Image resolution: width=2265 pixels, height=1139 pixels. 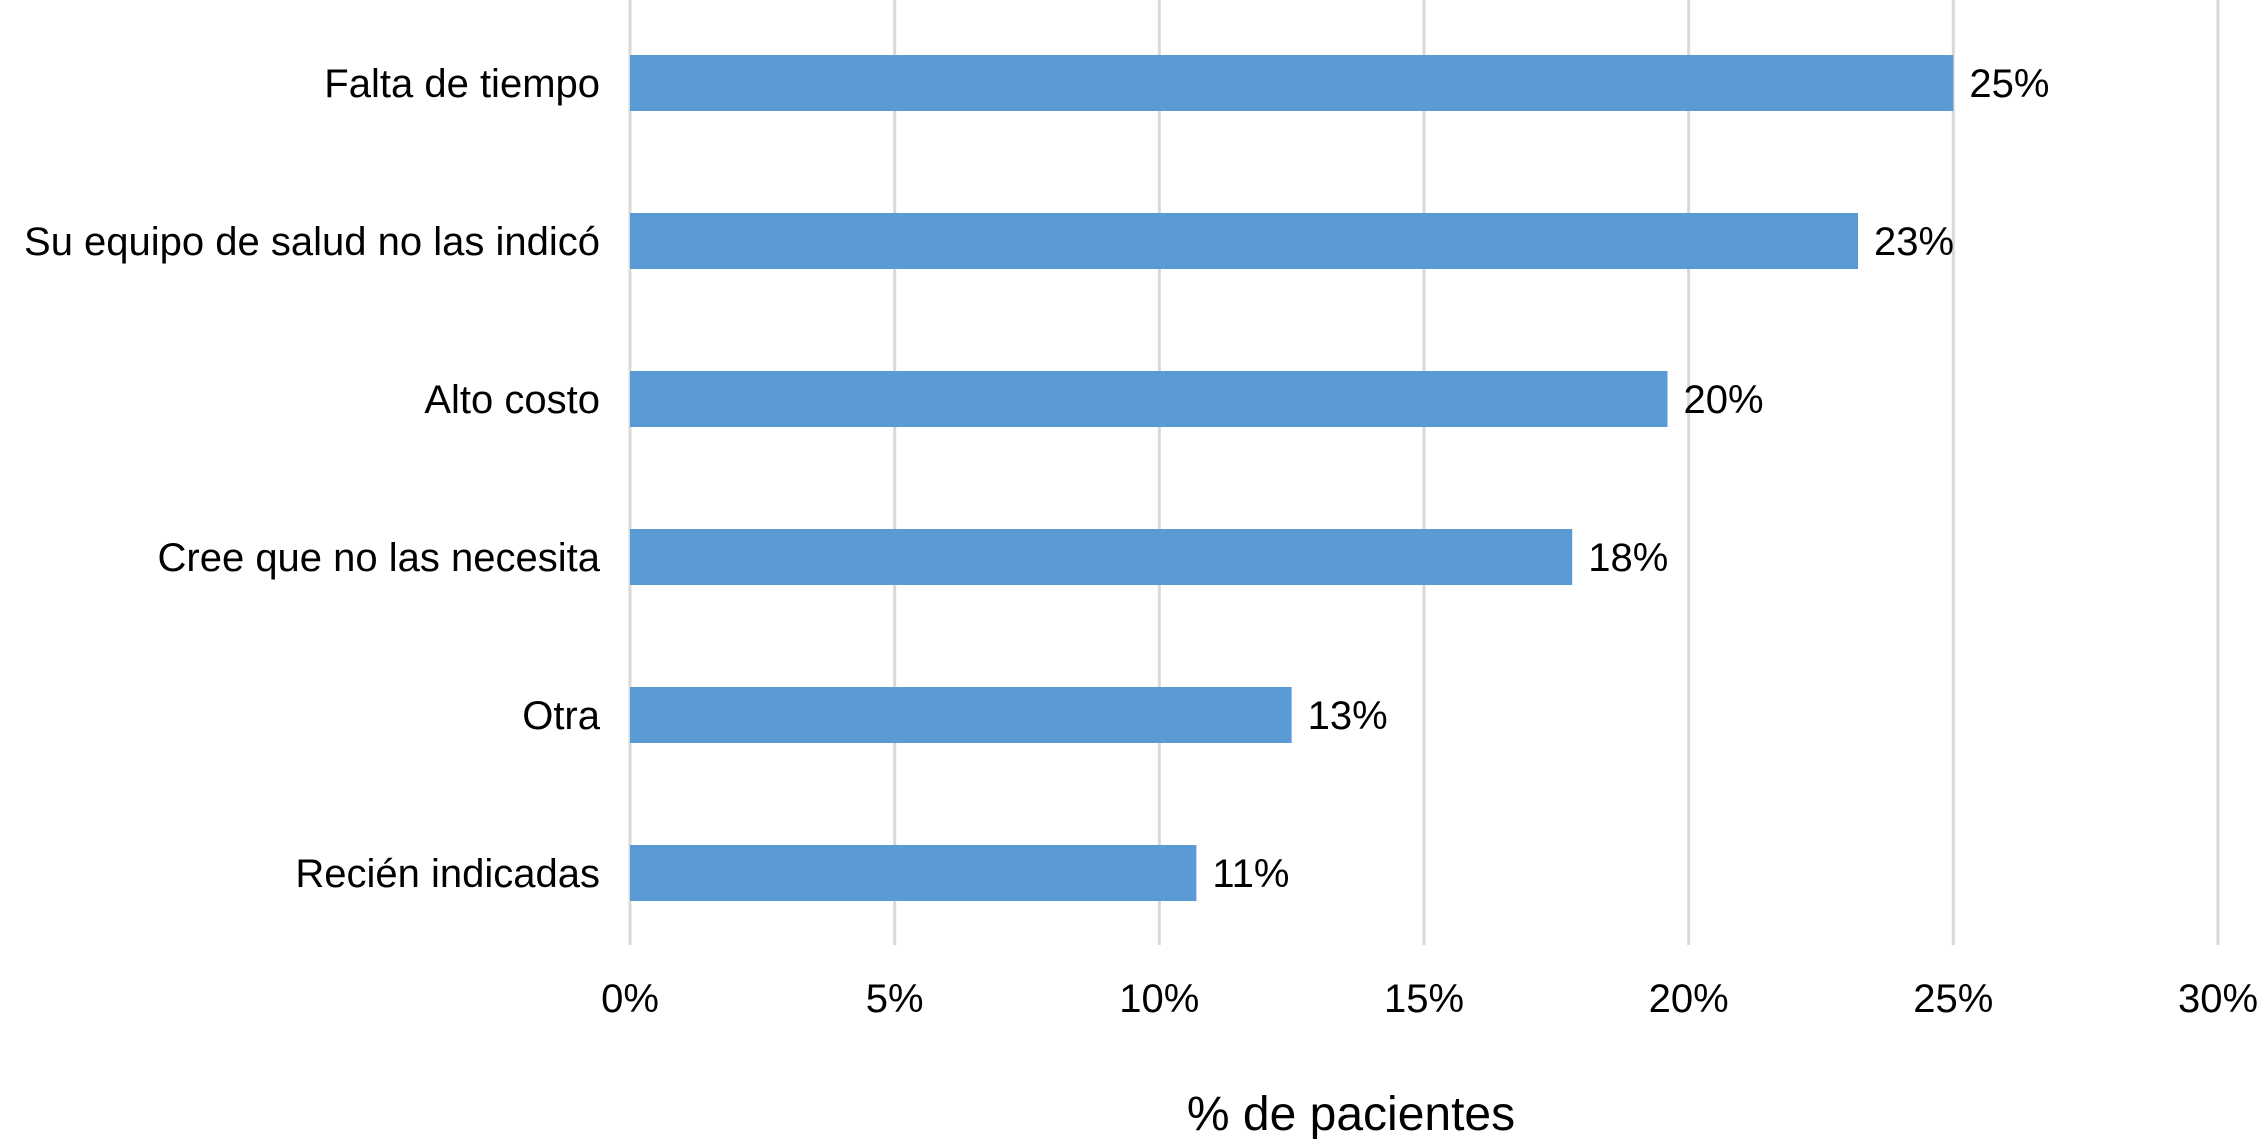 What do you see at coordinates (1351, 1113) in the screenshot?
I see `x-axis-title: % de pacientes` at bounding box center [1351, 1113].